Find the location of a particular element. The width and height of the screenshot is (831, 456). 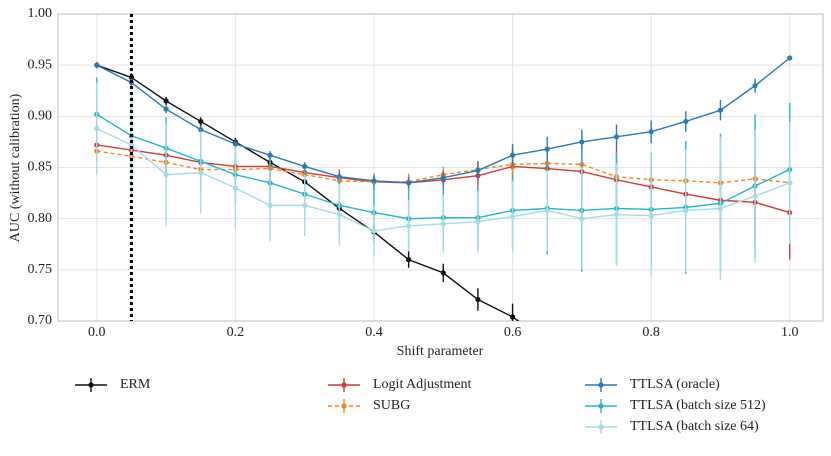

legend-label: ERM is located at coordinates (135, 384).